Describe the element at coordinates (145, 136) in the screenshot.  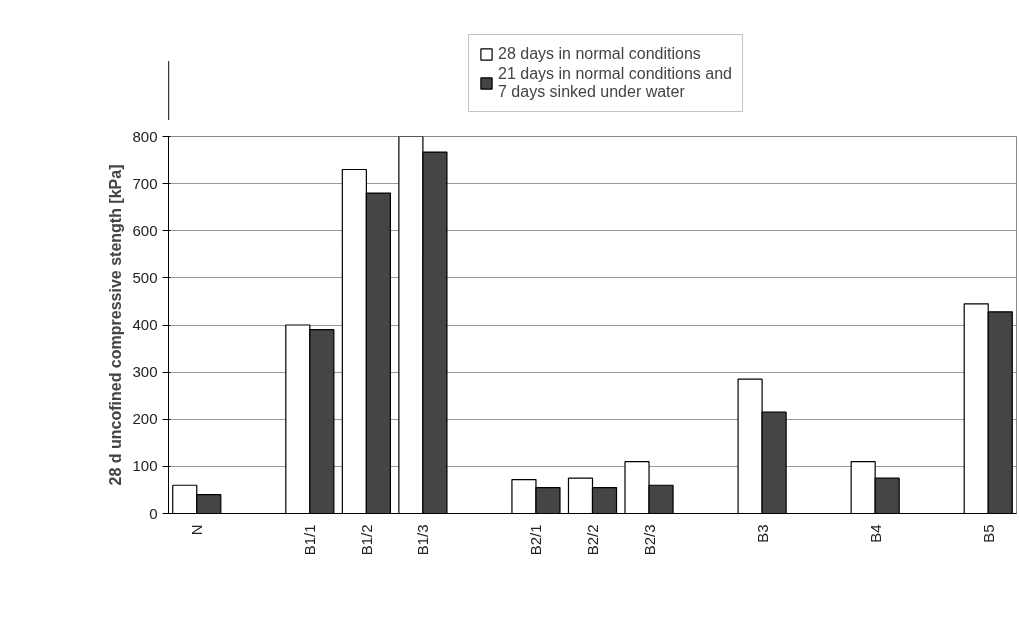
I see `y-tick-label: 800` at that location.